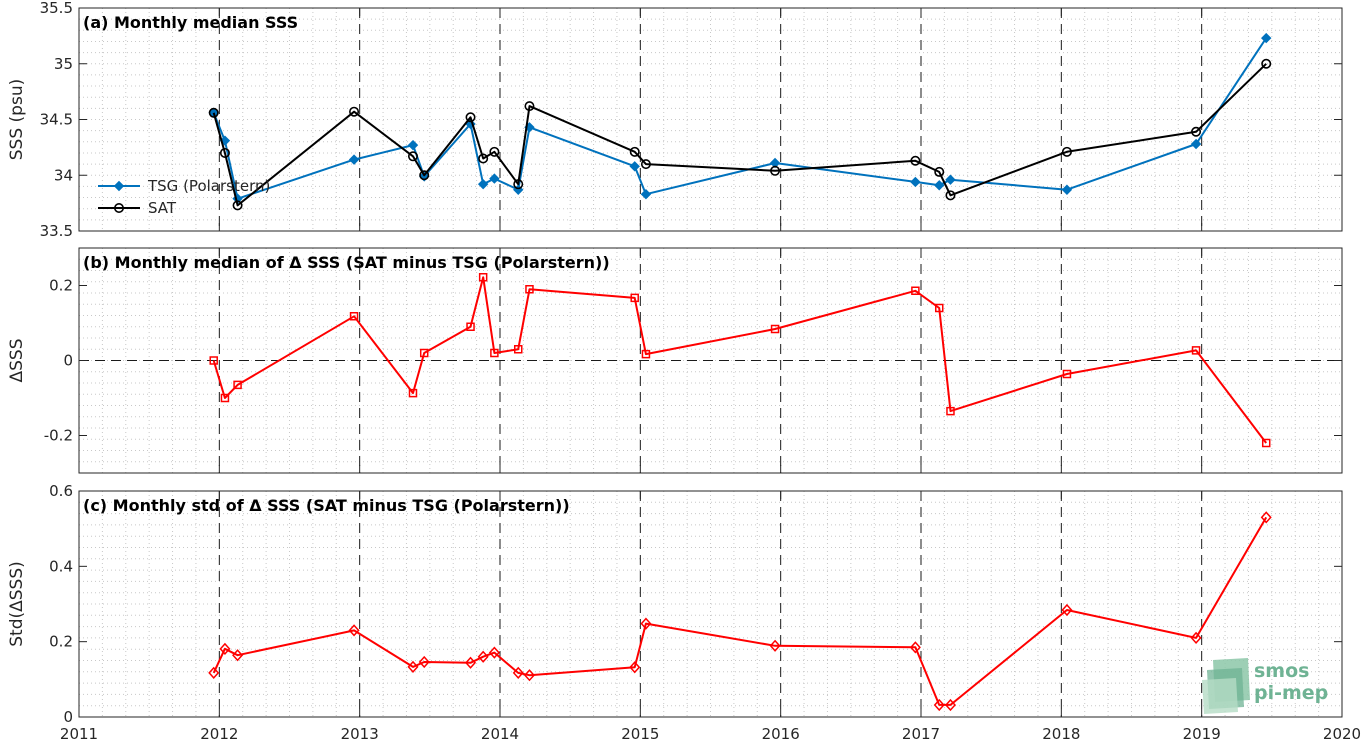 The image size is (1368, 745). I want to click on legend-label-sat: SAT, so click(162, 208).